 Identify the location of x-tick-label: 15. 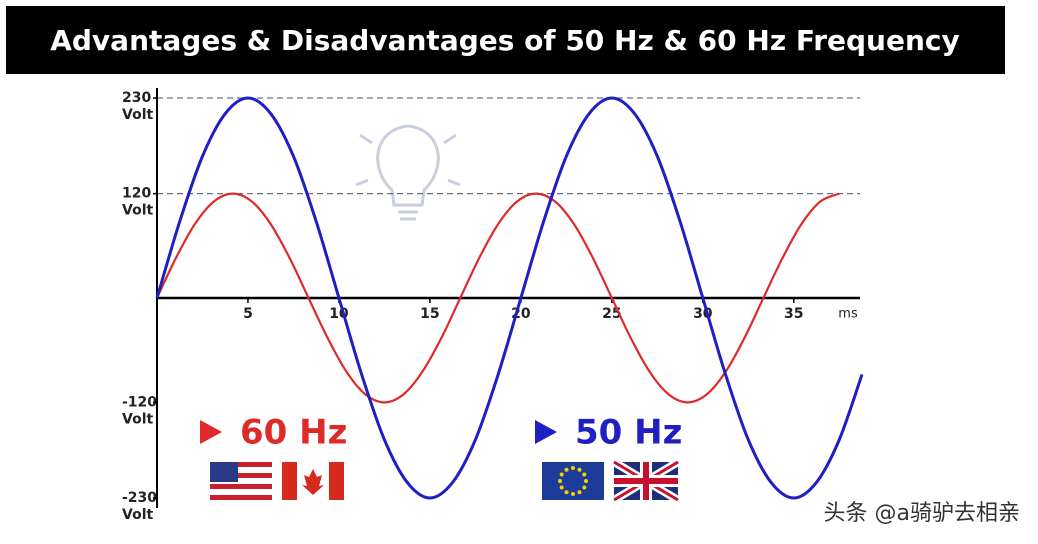
(429, 314).